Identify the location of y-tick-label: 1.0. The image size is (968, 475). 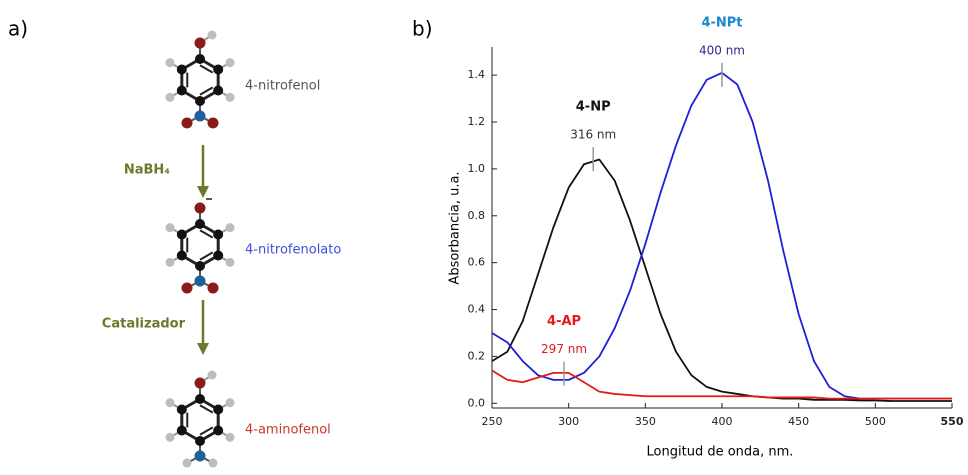
(477, 168).